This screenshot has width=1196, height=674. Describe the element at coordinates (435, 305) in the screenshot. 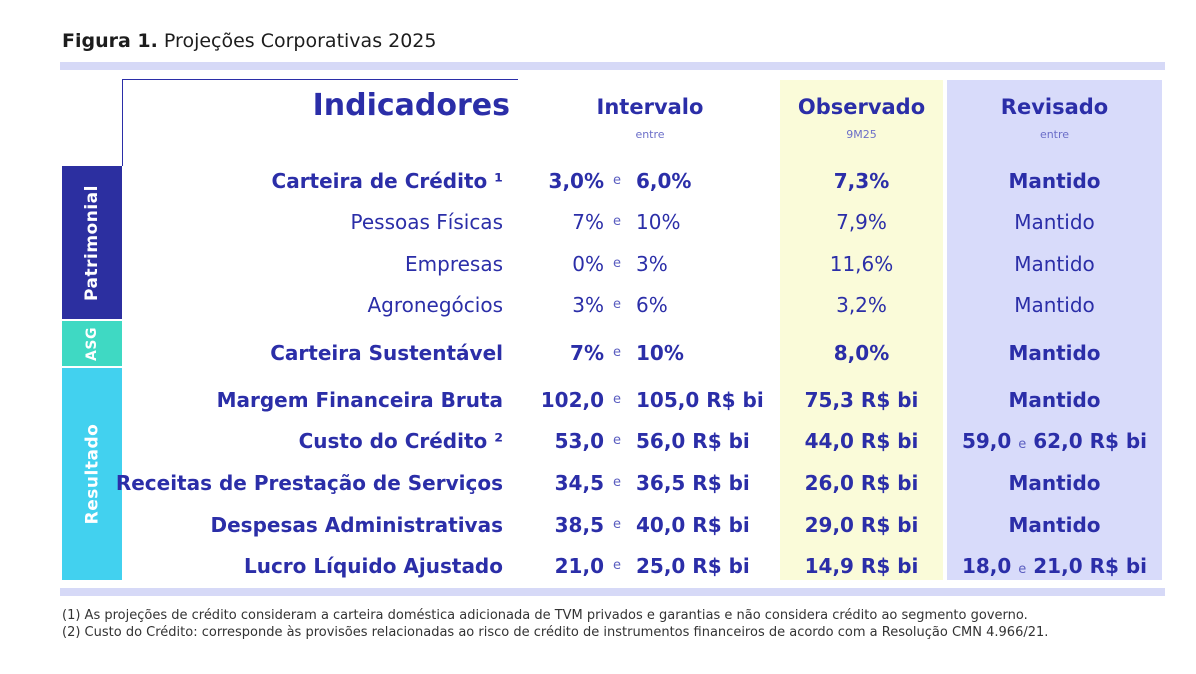

I see `row-label: Agronegócios` at that location.